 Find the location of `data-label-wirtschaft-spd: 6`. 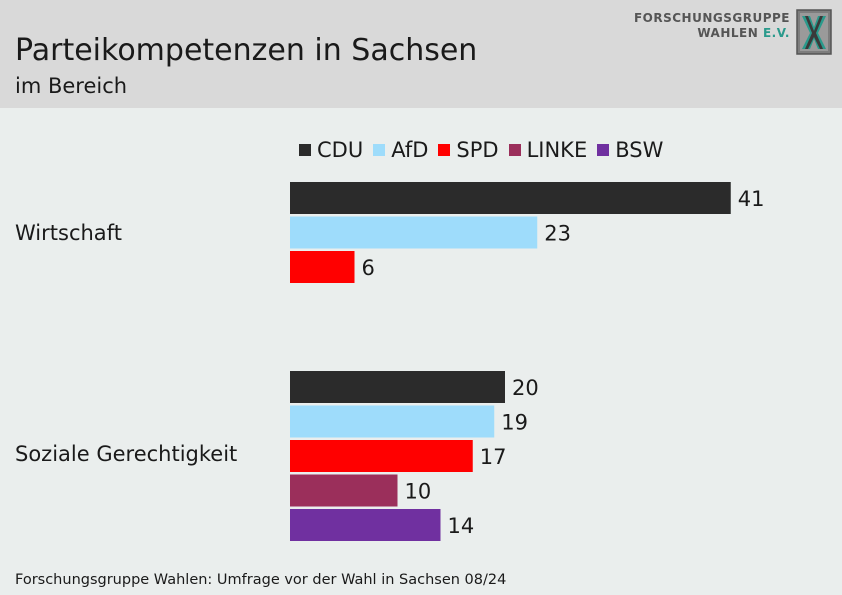

data-label-wirtschaft-spd: 6 is located at coordinates (368, 268).